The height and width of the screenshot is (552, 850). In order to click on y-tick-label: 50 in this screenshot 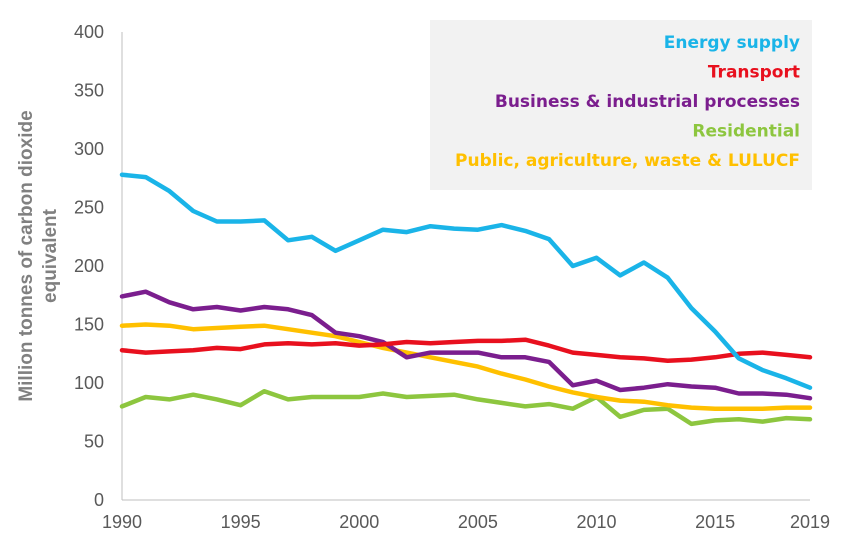, I will do `click(94, 442)`.